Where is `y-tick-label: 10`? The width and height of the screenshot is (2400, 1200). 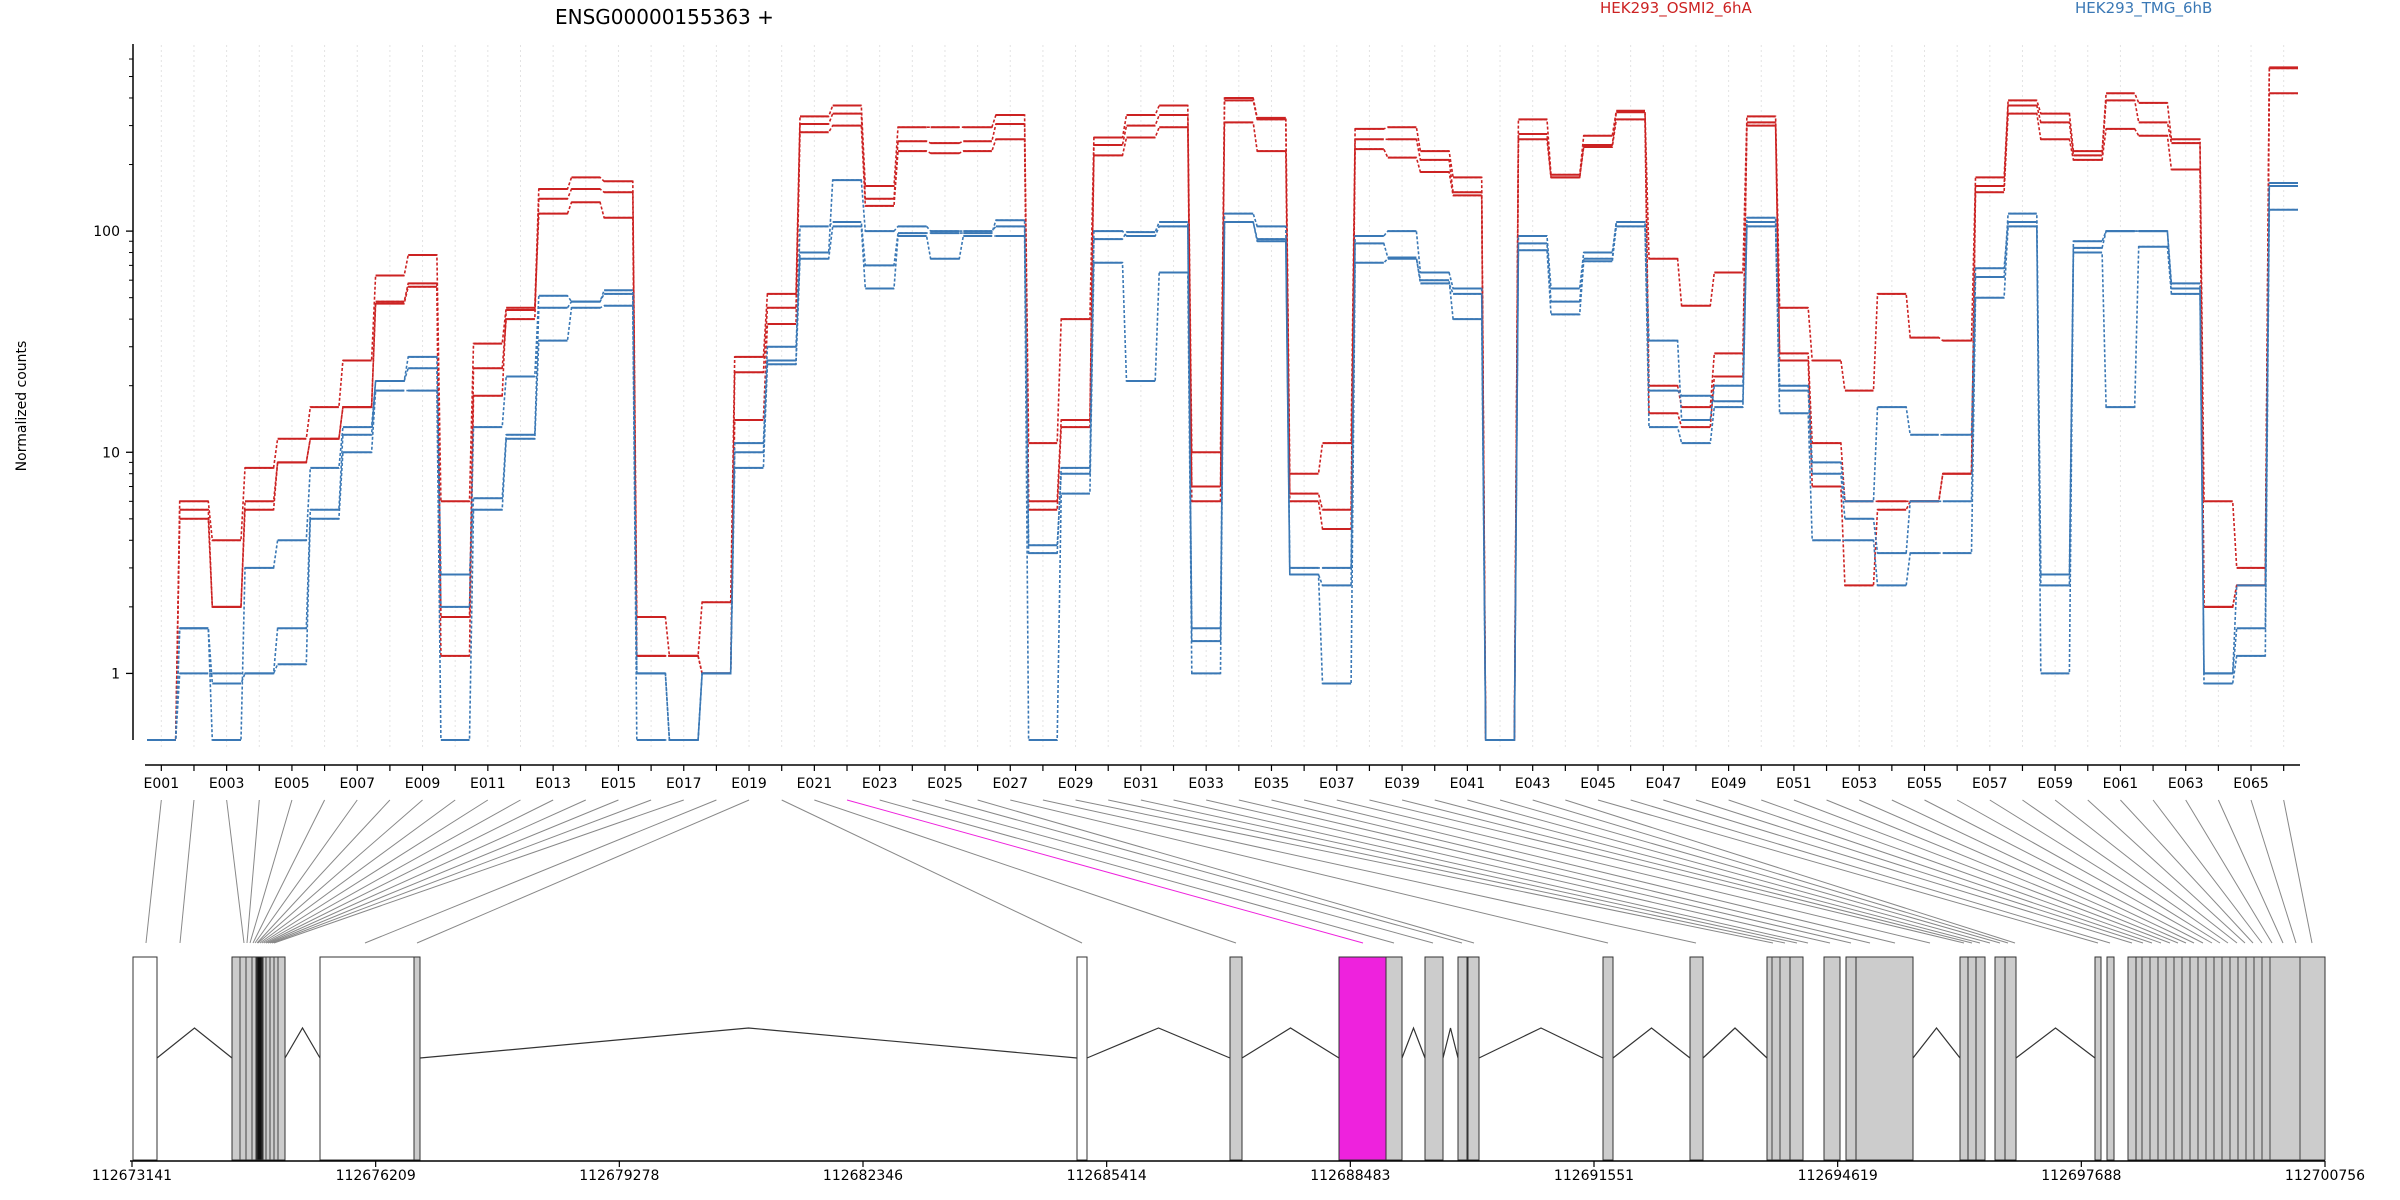
y-tick-label: 10 is located at coordinates (111, 453).